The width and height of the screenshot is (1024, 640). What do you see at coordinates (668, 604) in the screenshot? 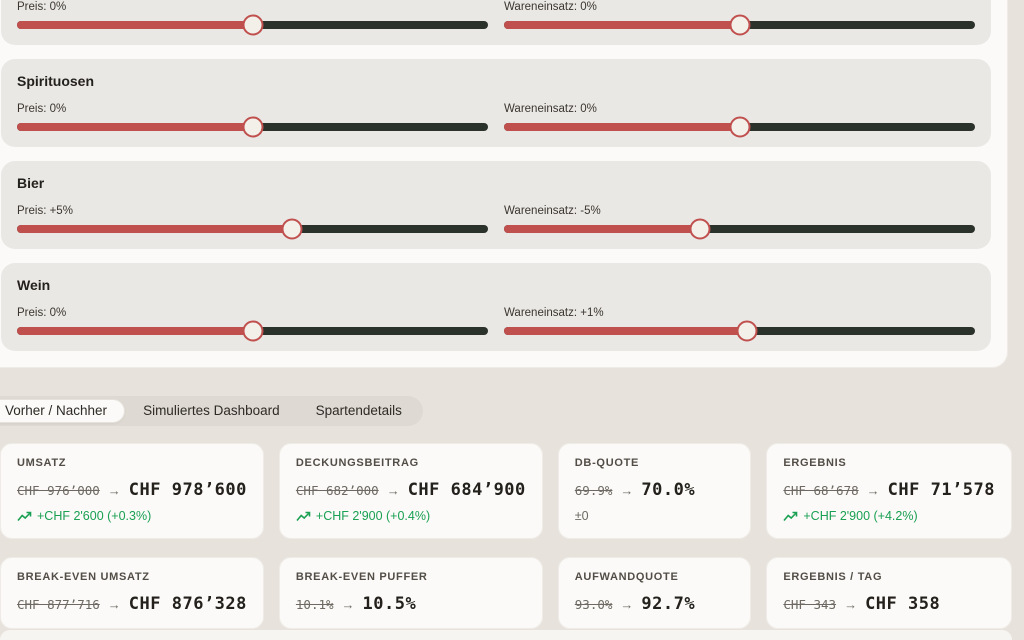
I see `kpi-new-value: 92.7%` at bounding box center [668, 604].